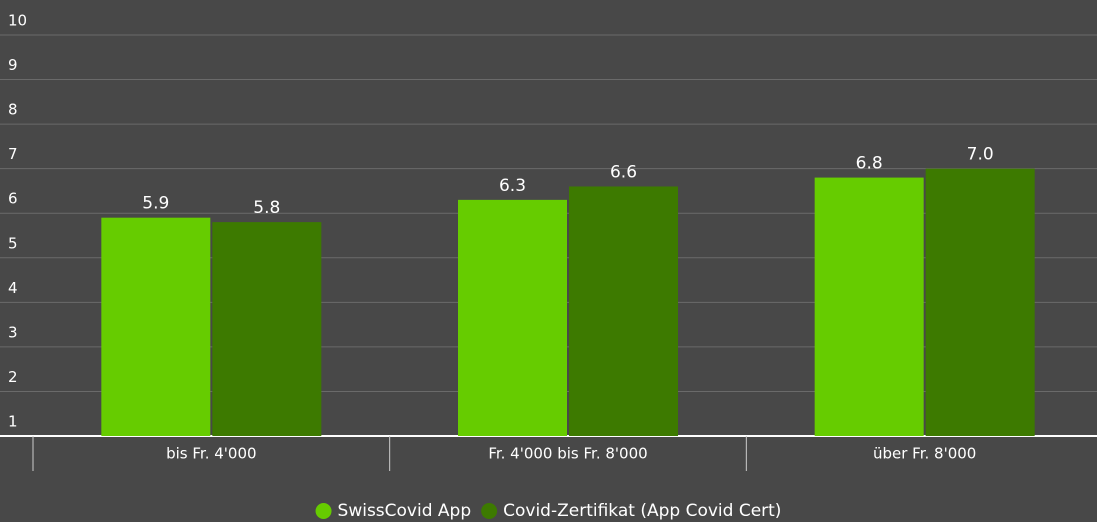 Image resolution: width=1097 pixels, height=522 pixels. I want to click on y-tick-label: 6, so click(13, 199).